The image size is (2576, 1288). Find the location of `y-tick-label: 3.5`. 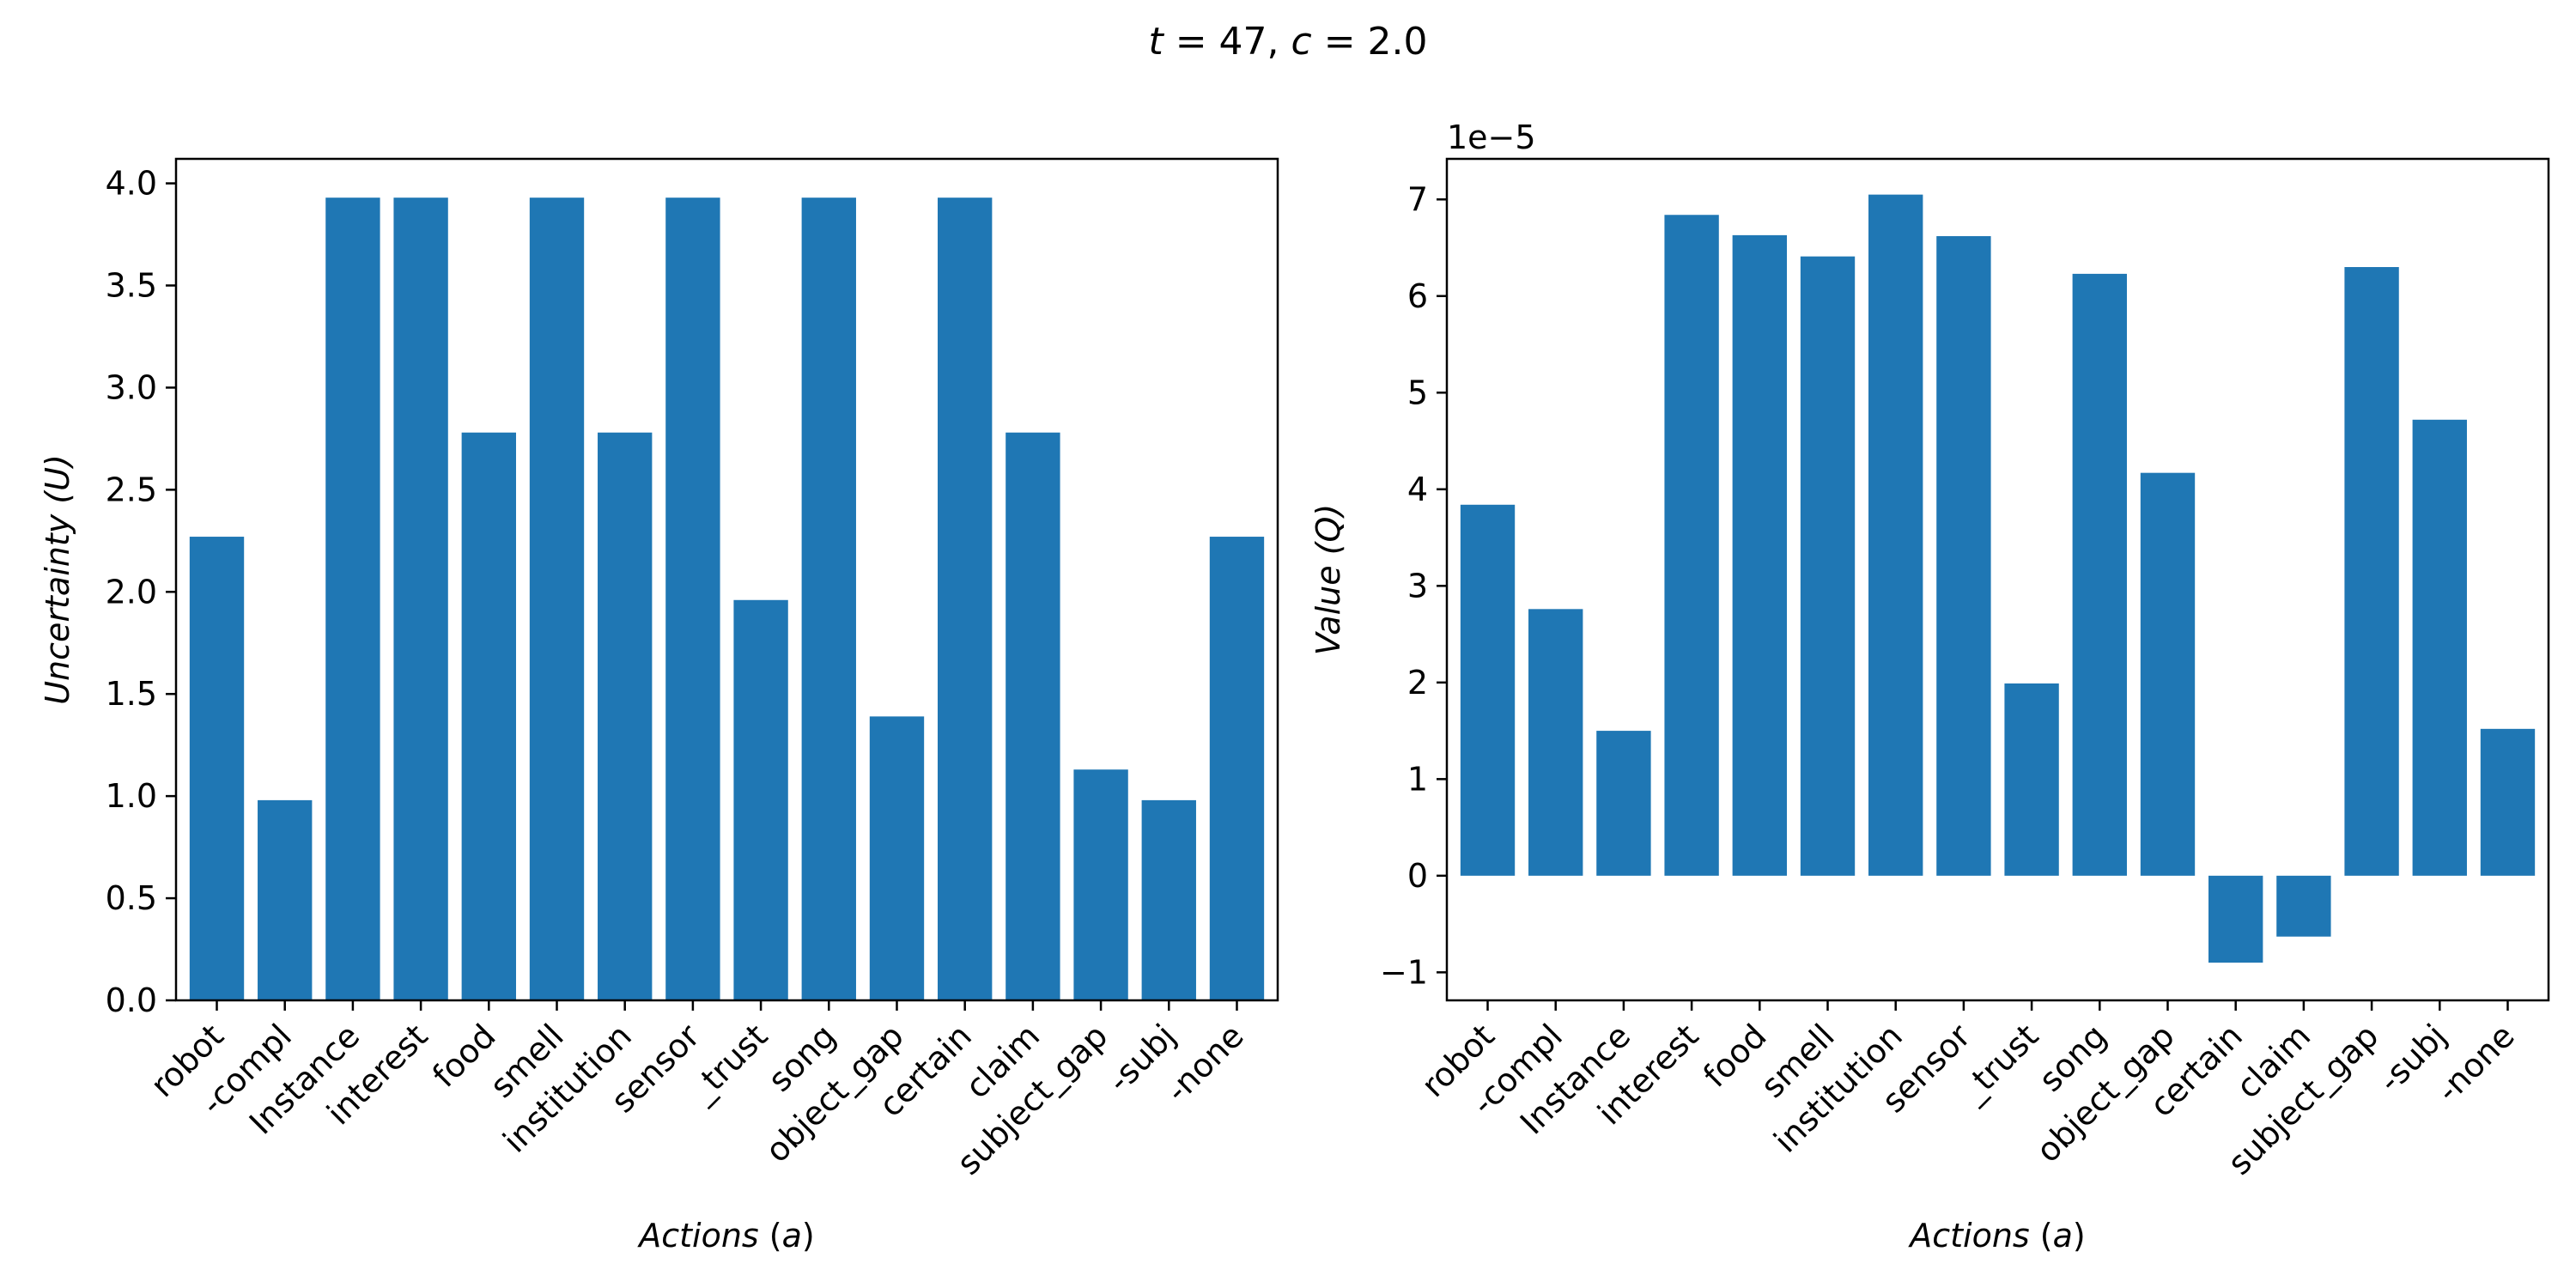

y-tick-label: 3.5 is located at coordinates (132, 285).